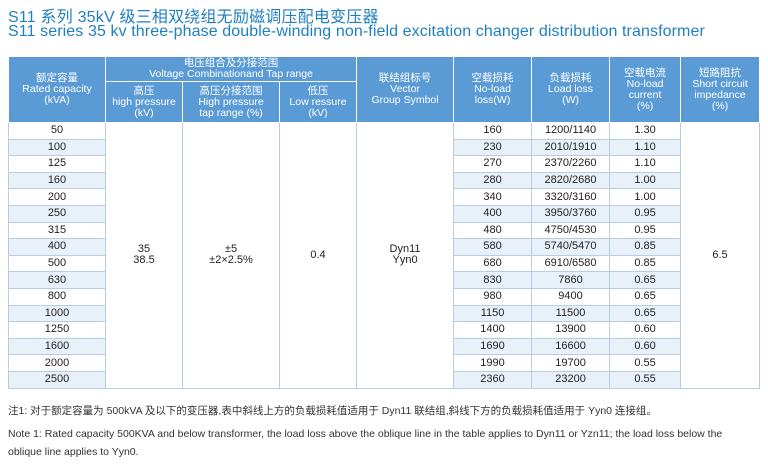 This screenshot has width=768, height=465. What do you see at coordinates (57, 330) in the screenshot?
I see `cell-capacity: 1250` at bounding box center [57, 330].